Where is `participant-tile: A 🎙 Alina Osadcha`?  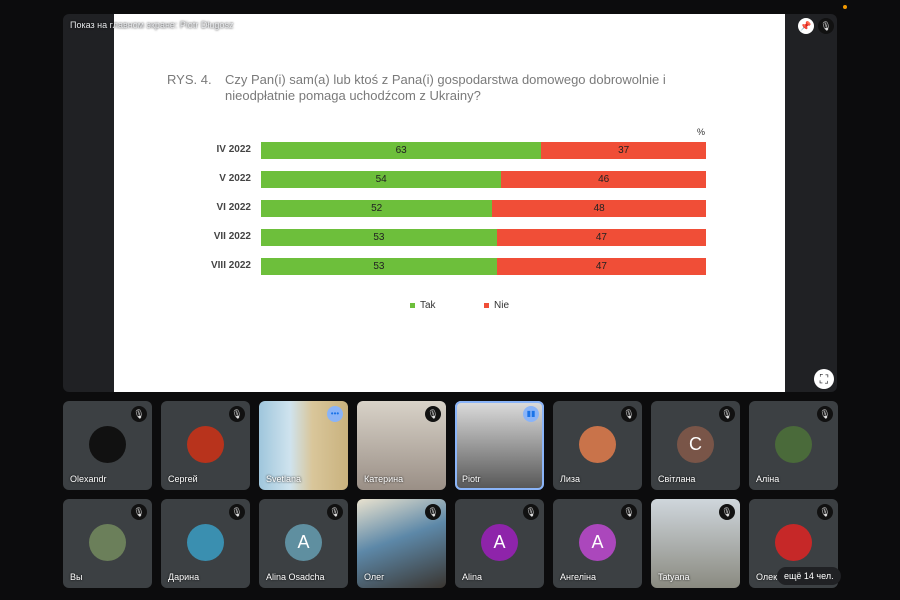
participant-tile: A 🎙 Alina Osadcha is located at coordinates (303, 543).